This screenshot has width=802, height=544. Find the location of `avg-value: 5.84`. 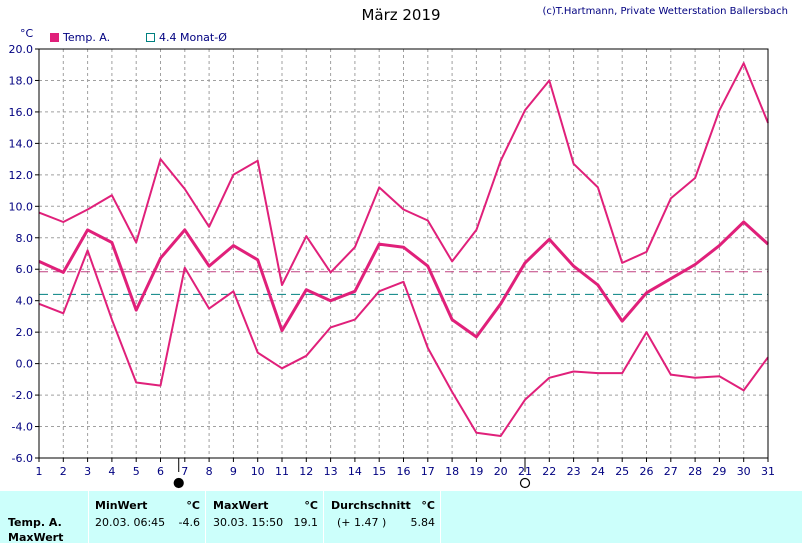

avg-value: 5.84 is located at coordinates (423, 522).